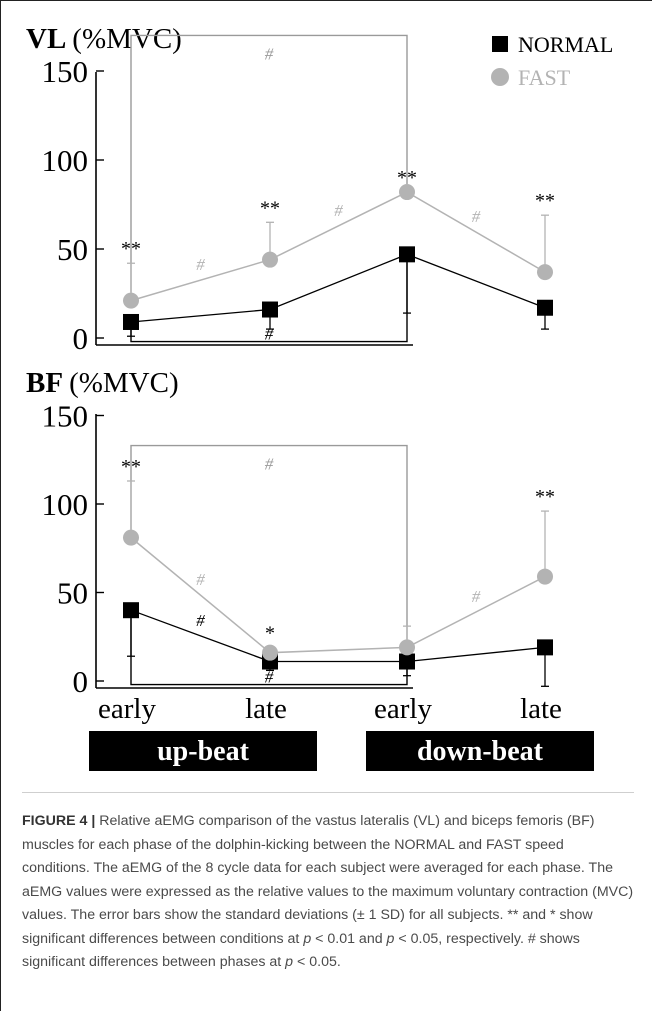 This screenshot has width=652, height=1011. I want to click on bf-title: BF (%MVC), so click(102, 383).